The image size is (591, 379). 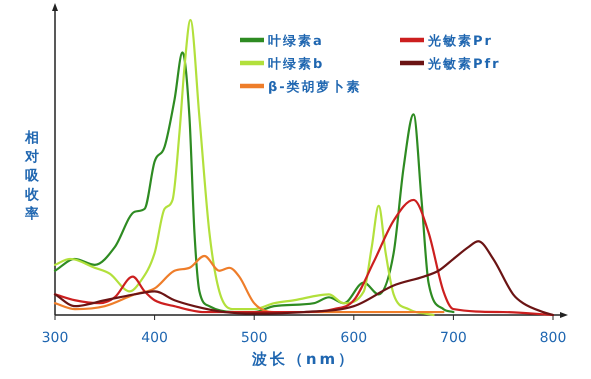 What do you see at coordinates (32, 176) in the screenshot?
I see `y-axis-title: 相对吸收率` at bounding box center [32, 176].